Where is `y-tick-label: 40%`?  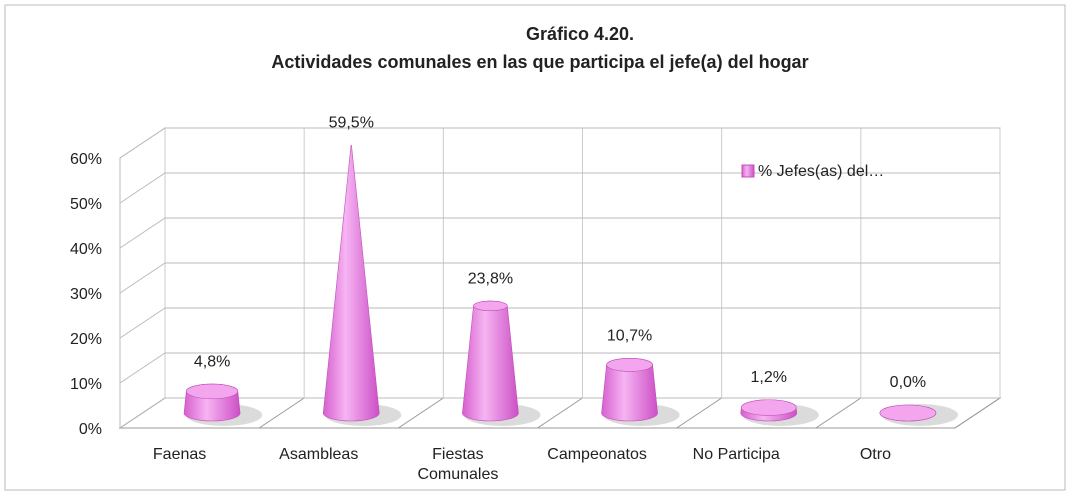
y-tick-label: 40% is located at coordinates (86, 249).